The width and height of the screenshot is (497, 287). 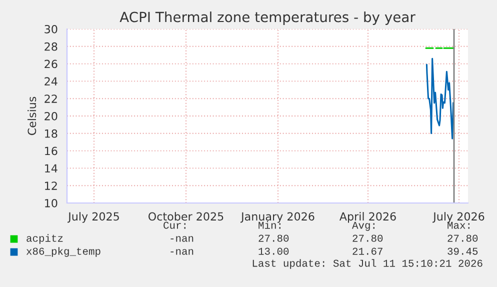 I want to click on y-tick-label: 30, so click(x=51, y=29).